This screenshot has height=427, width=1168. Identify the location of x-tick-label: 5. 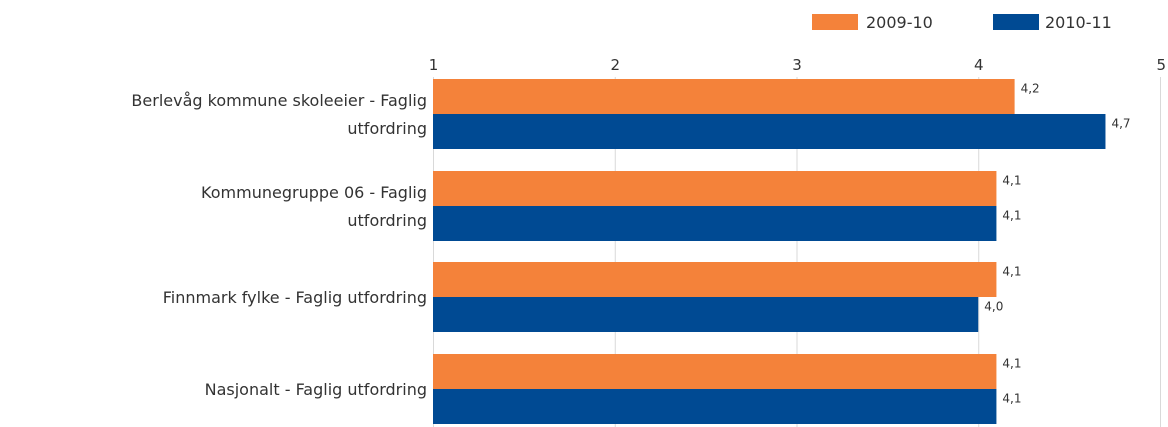
(1161, 65).